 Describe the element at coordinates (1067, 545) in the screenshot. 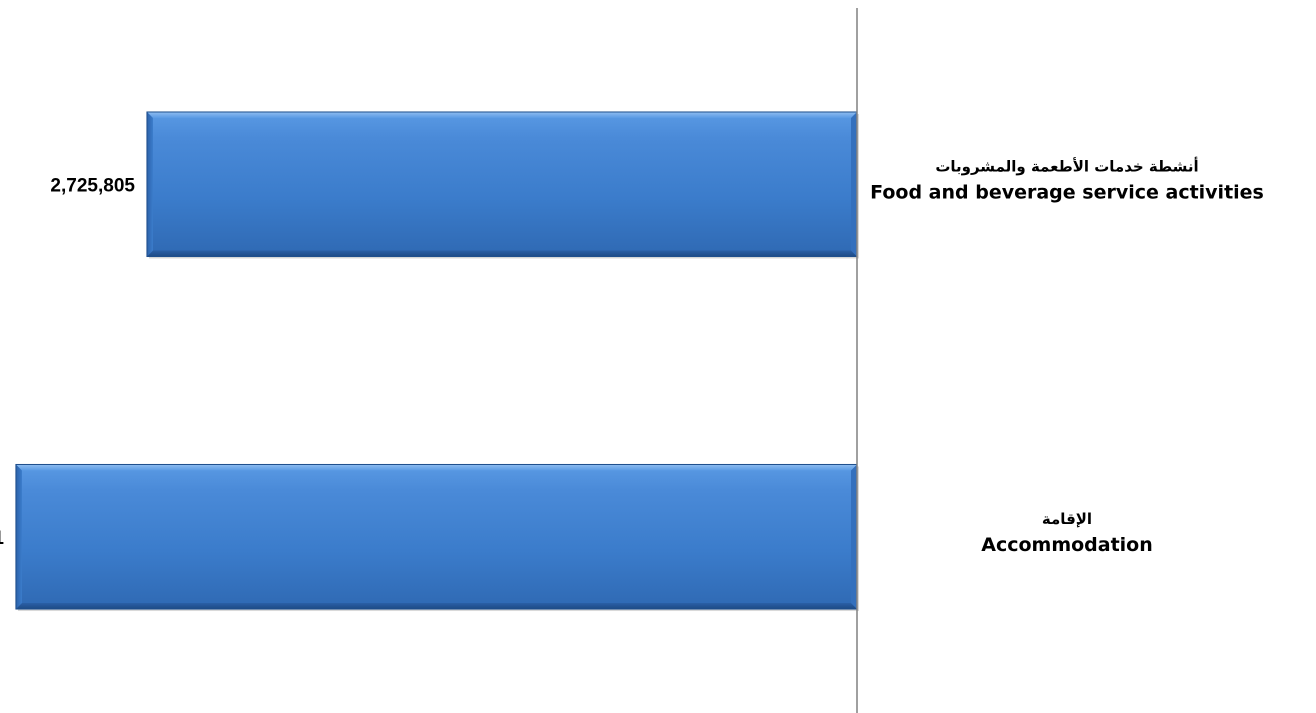

I see `category-label-english: Accommodation` at that location.